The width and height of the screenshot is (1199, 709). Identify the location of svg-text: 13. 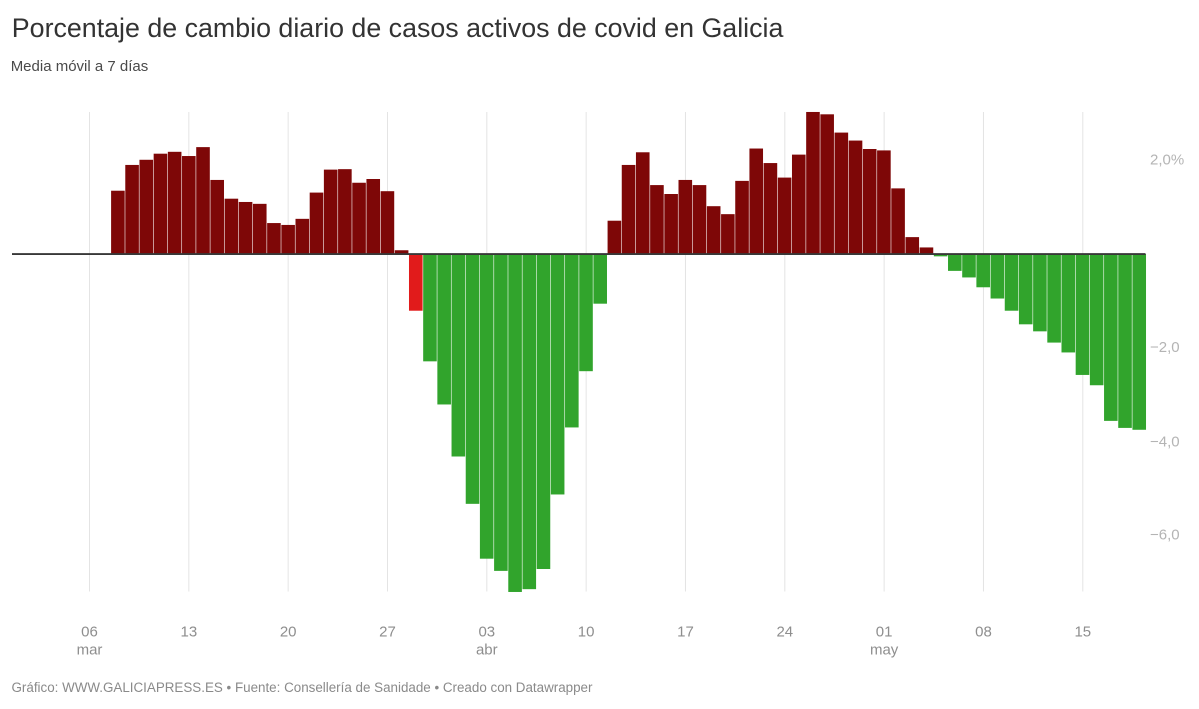
(188, 632).